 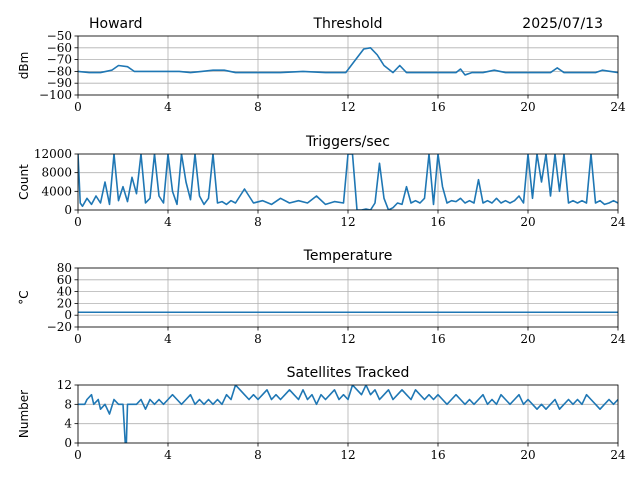 I want to click on triggers-sec-y-tick-label: 0, so click(x=68, y=210).